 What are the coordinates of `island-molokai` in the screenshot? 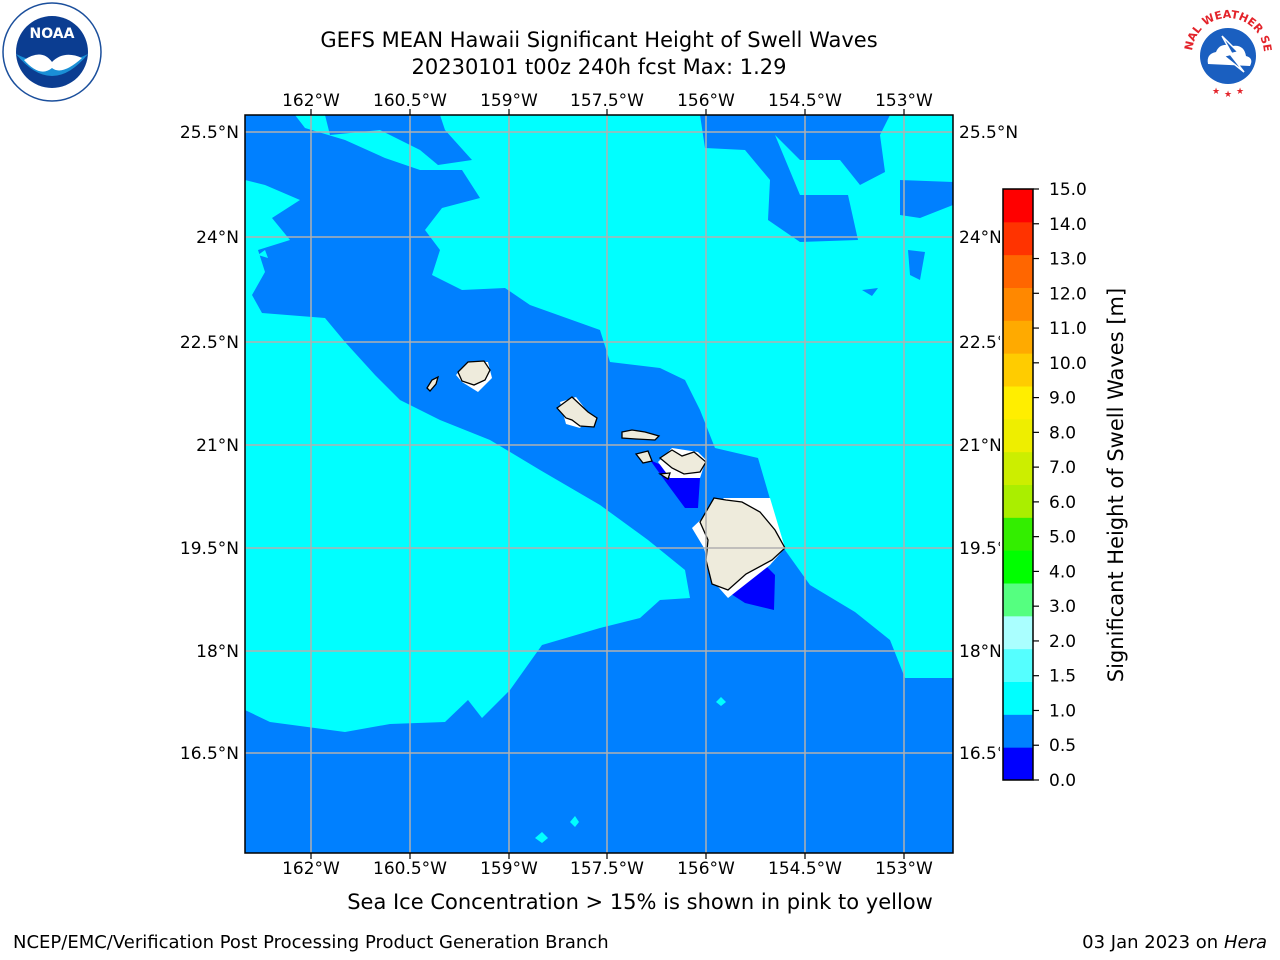 It's located at (641, 435).